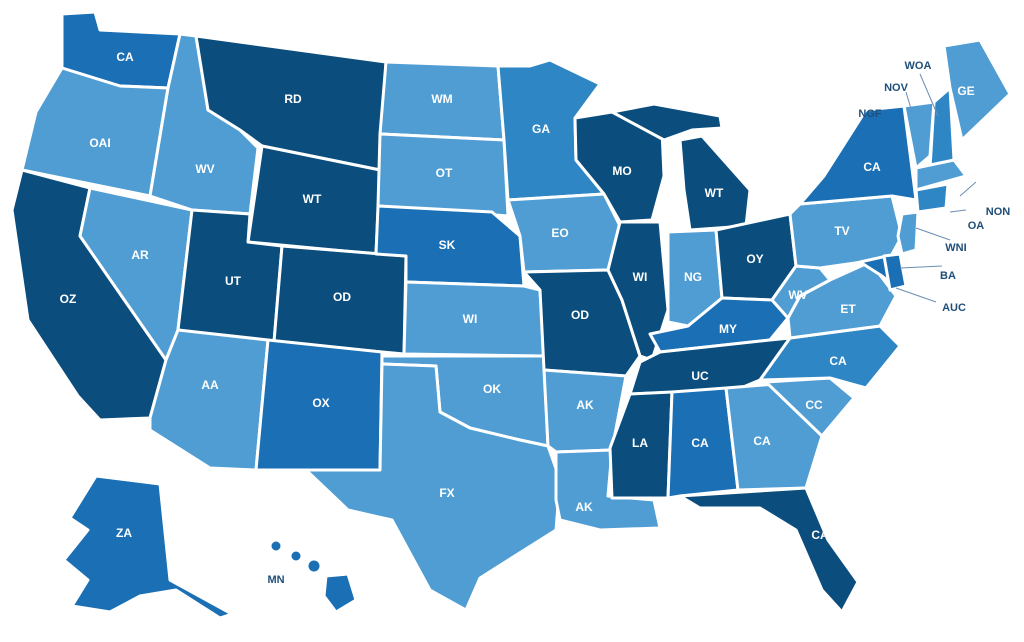 The height and width of the screenshot is (642, 1024). What do you see at coordinates (693, 277) in the screenshot?
I see `label-in: NG` at bounding box center [693, 277].